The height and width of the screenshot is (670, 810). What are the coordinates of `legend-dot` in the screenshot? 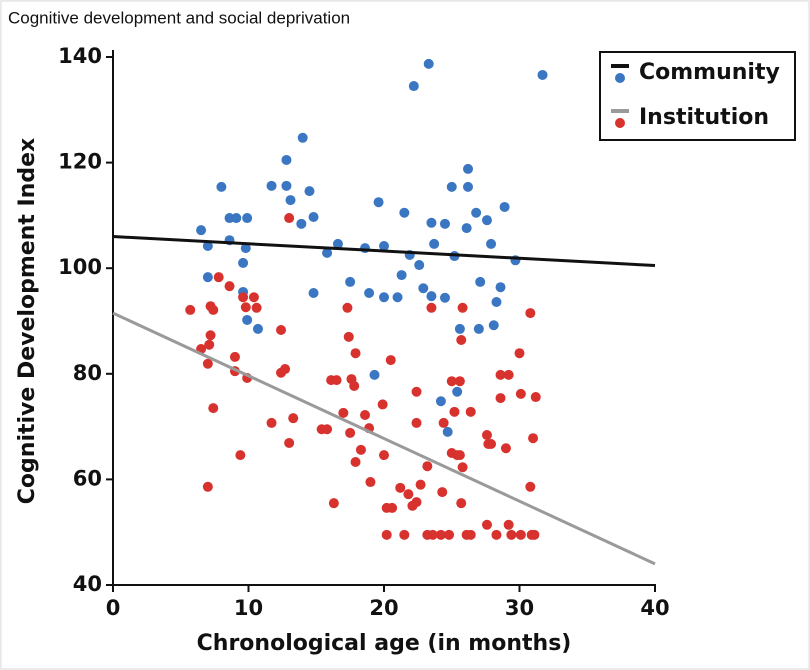 It's located at (620, 123).